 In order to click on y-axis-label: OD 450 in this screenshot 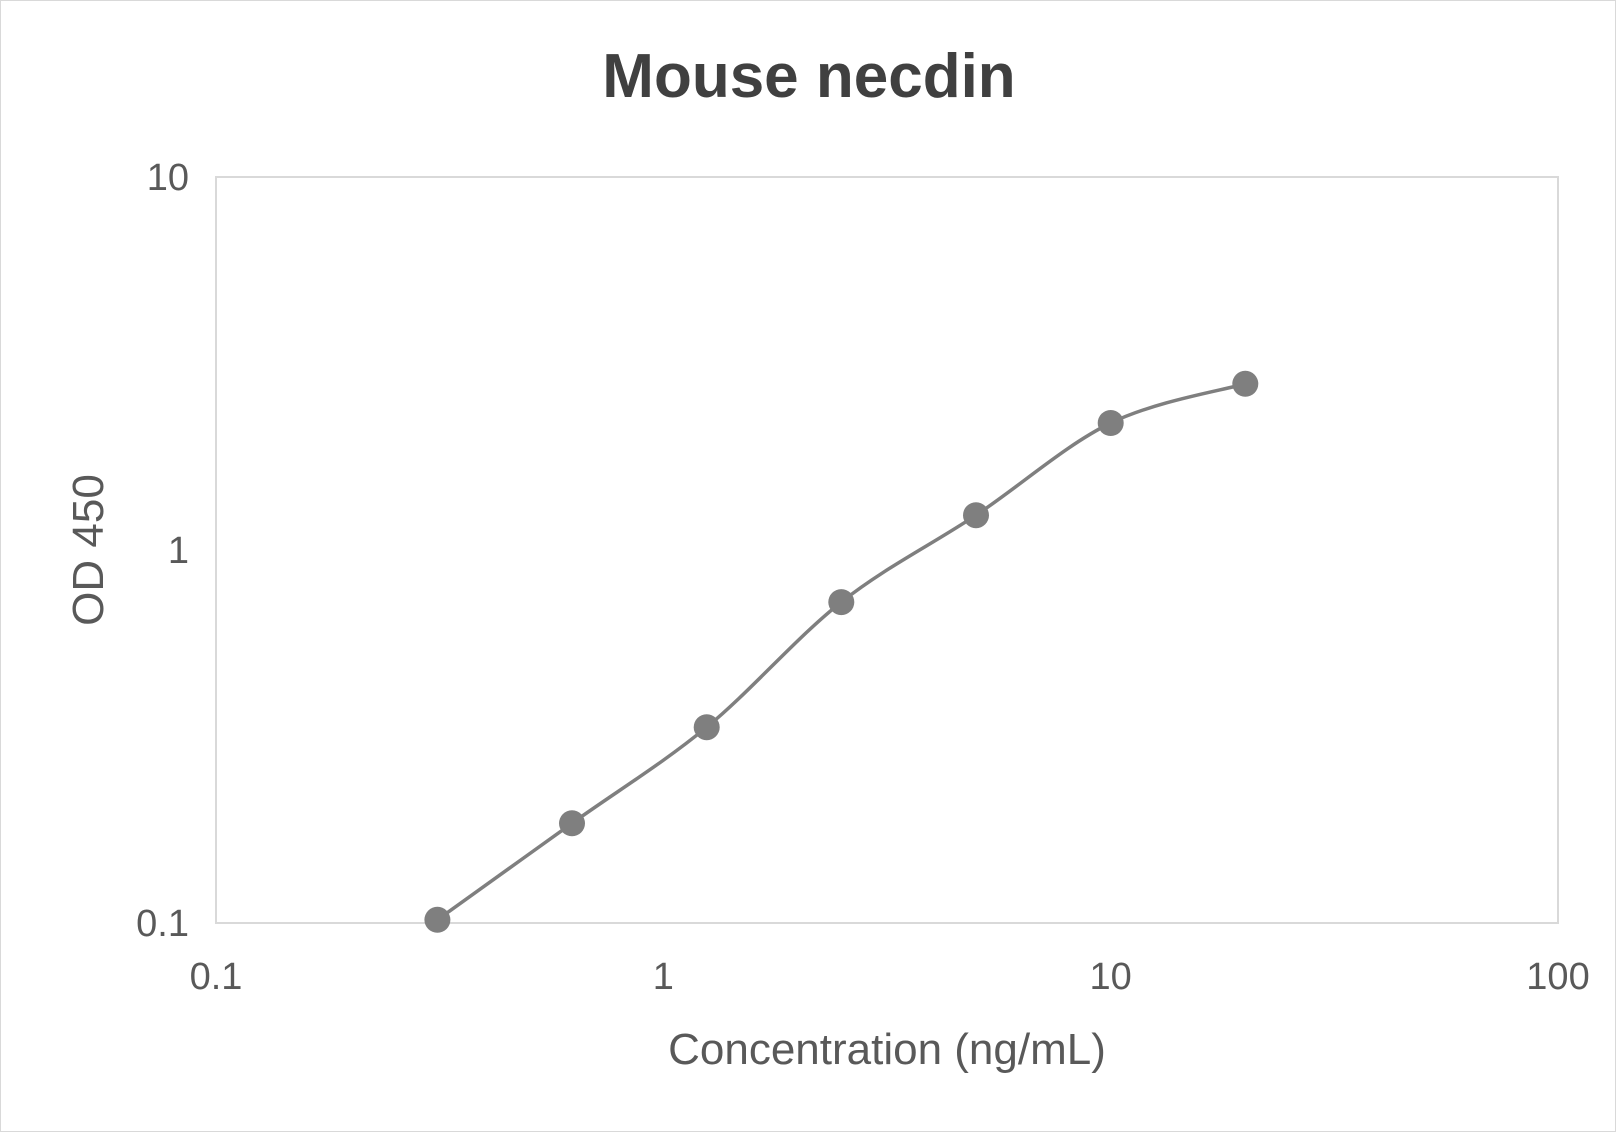, I will do `click(88, 550)`.